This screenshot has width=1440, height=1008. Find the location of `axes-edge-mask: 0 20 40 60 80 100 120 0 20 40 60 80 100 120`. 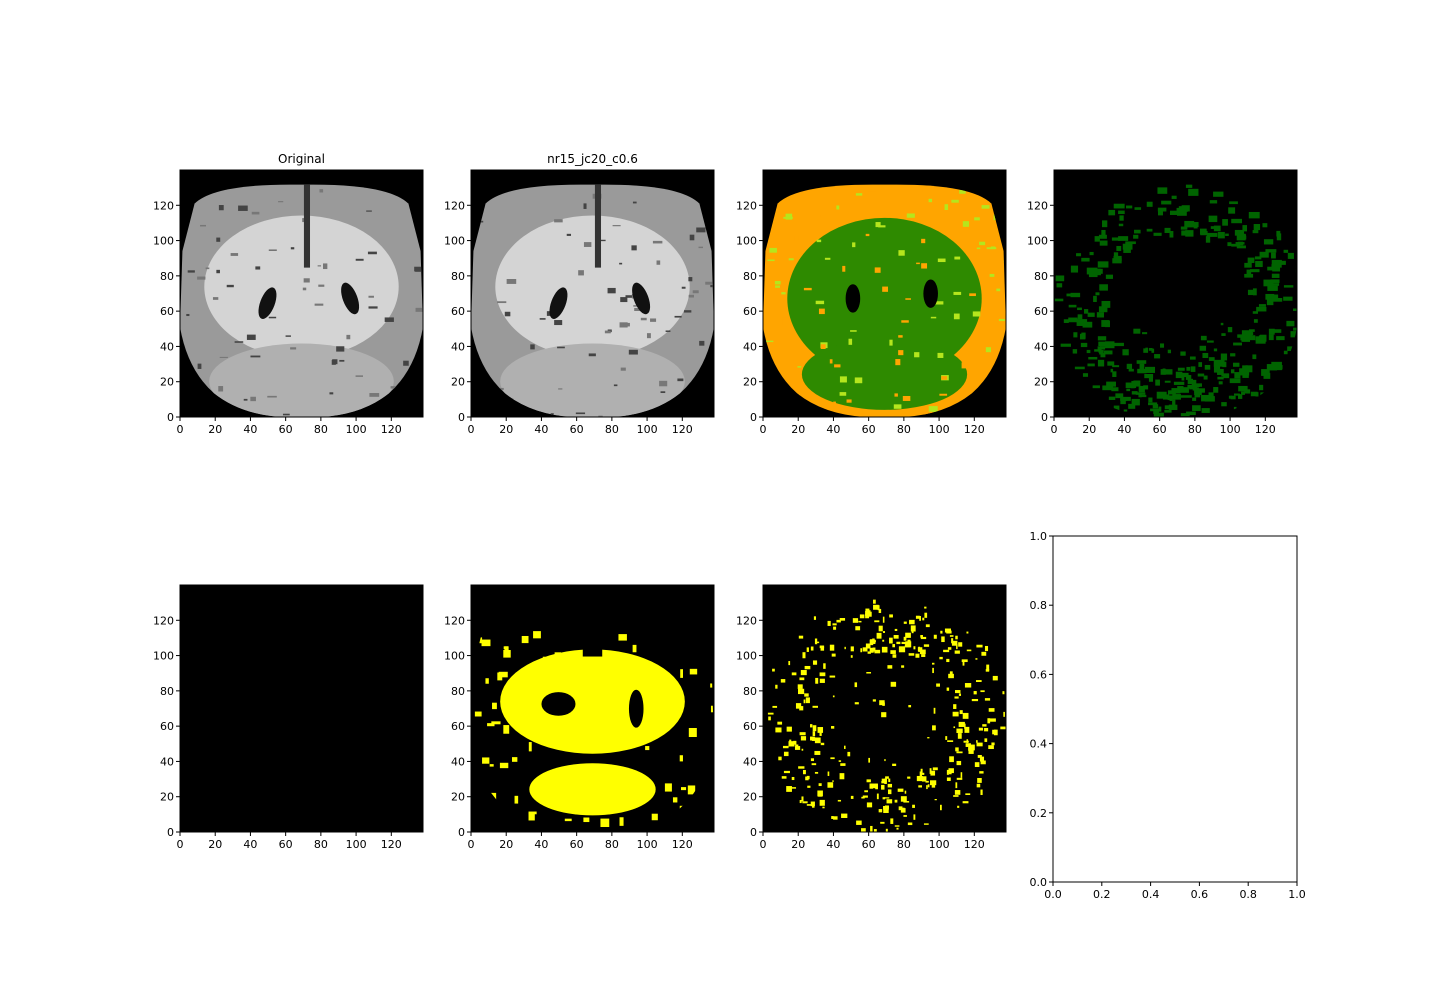

axes-edge-mask: 0 20 40 60 80 100 120 0 20 40 60 80 100 120 is located at coordinates (871, 717).